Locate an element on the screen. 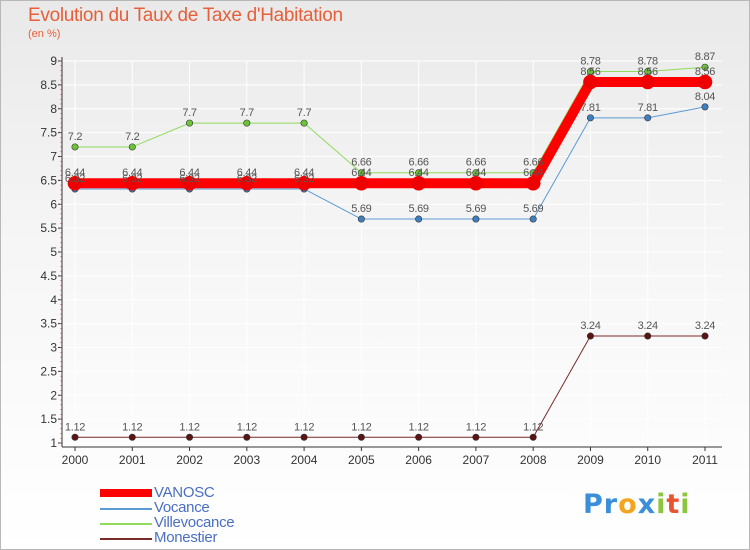 The height and width of the screenshot is (550, 750). y-tick-label: 4 is located at coordinates (53, 300).